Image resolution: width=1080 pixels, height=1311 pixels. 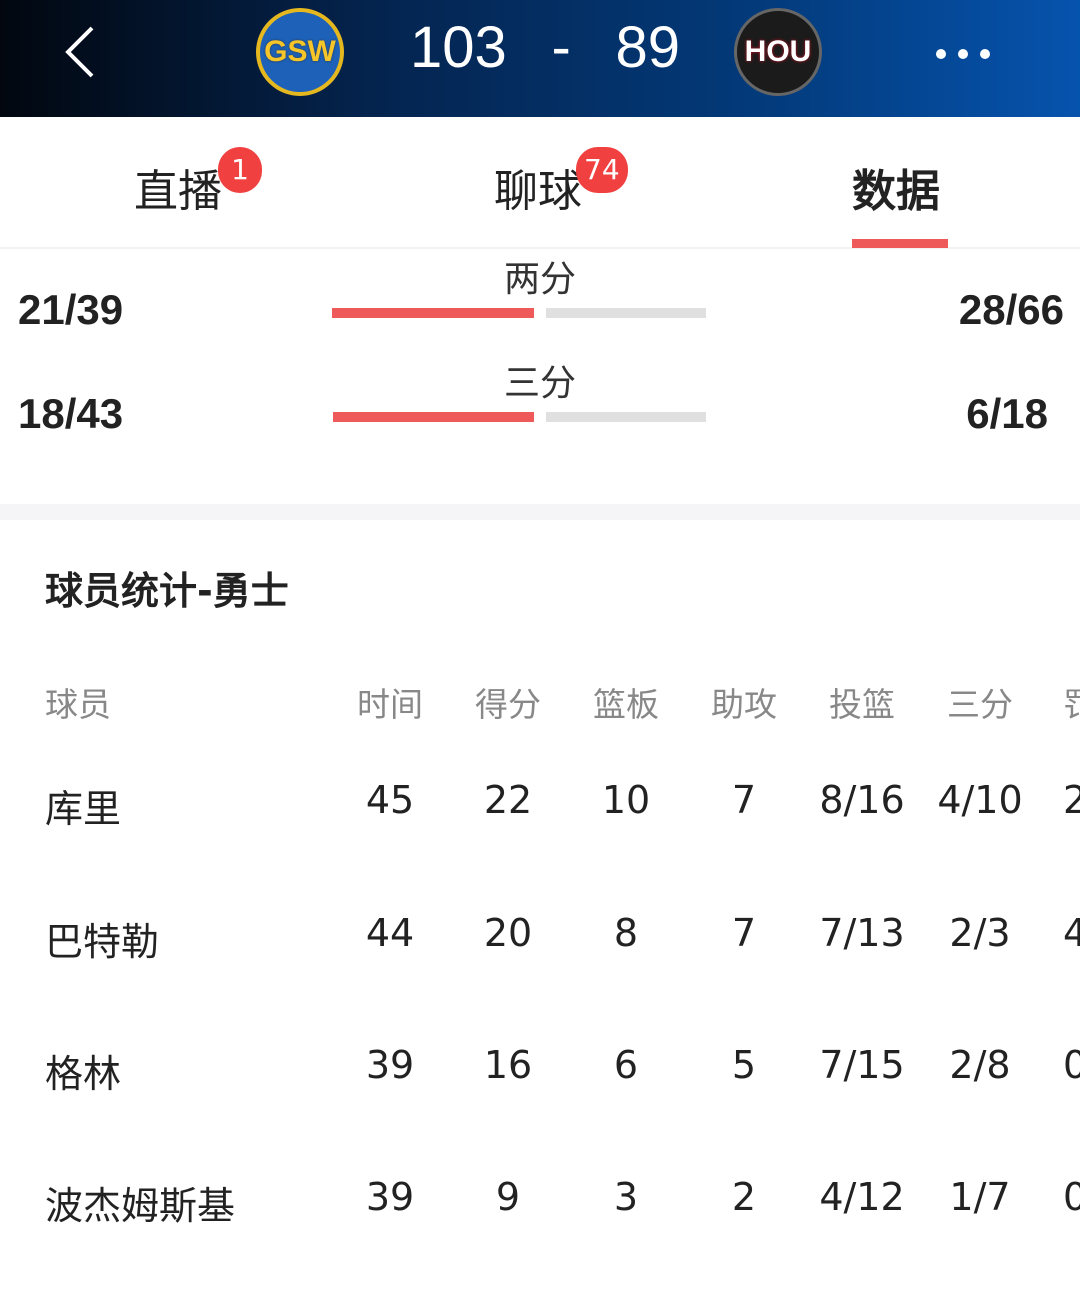 What do you see at coordinates (240, 170) in the screenshot?
I see `live-badge: 1` at bounding box center [240, 170].